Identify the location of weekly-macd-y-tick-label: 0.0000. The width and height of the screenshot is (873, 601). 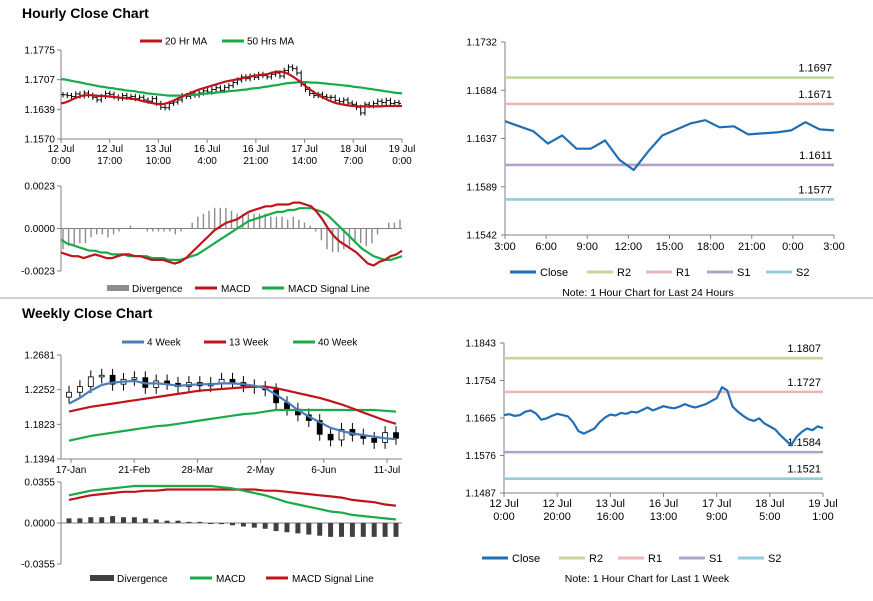
(39, 524).